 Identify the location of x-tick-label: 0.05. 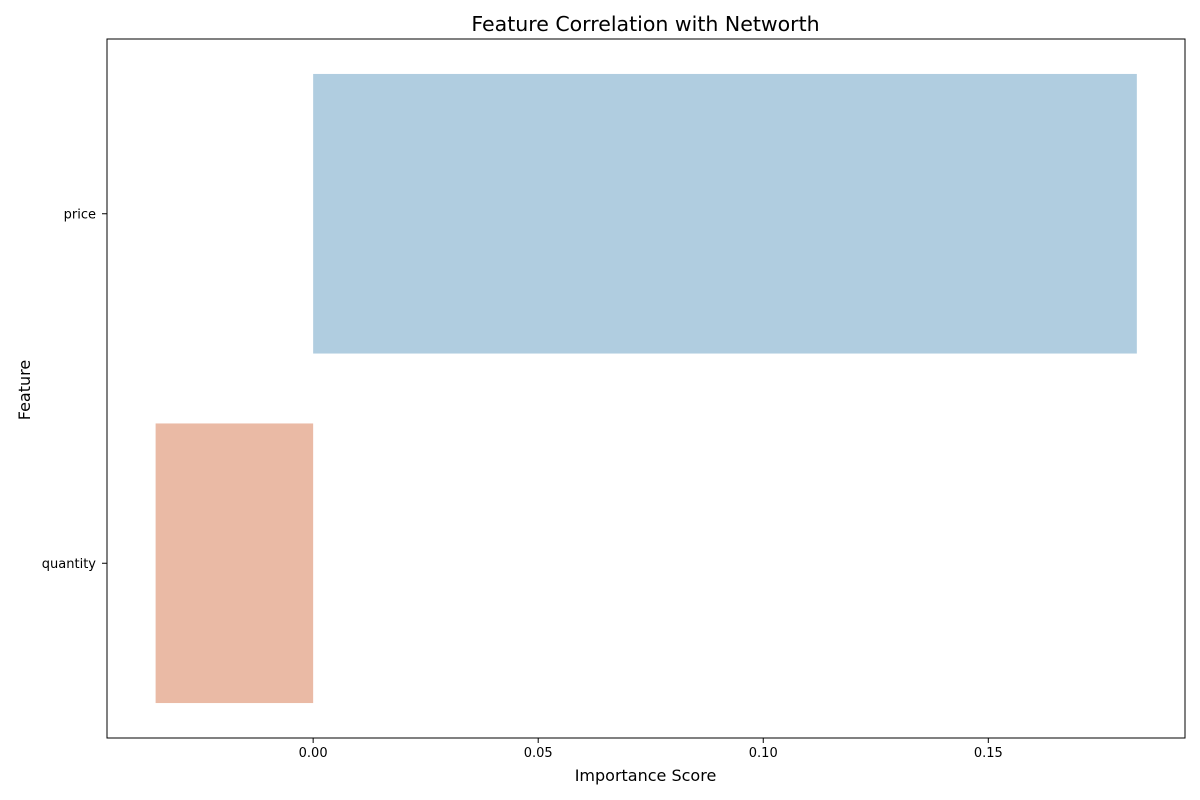
(538, 753).